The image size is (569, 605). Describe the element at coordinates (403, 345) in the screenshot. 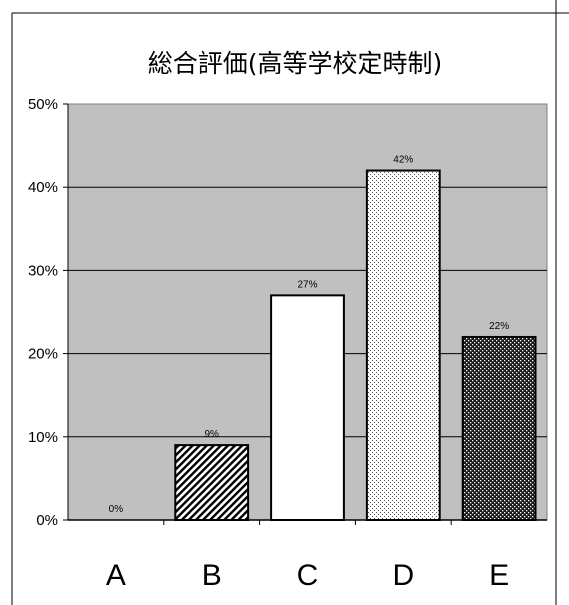

I see `bar-d` at that location.